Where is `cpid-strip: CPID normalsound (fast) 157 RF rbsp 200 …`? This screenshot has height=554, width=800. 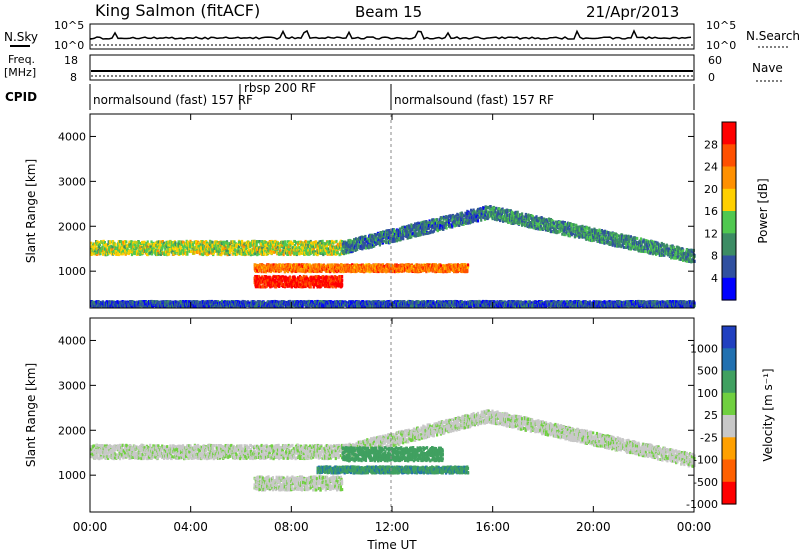 cpid-strip: CPID normalsound (fast) 157 RF rbsp 200 … is located at coordinates (350, 95).